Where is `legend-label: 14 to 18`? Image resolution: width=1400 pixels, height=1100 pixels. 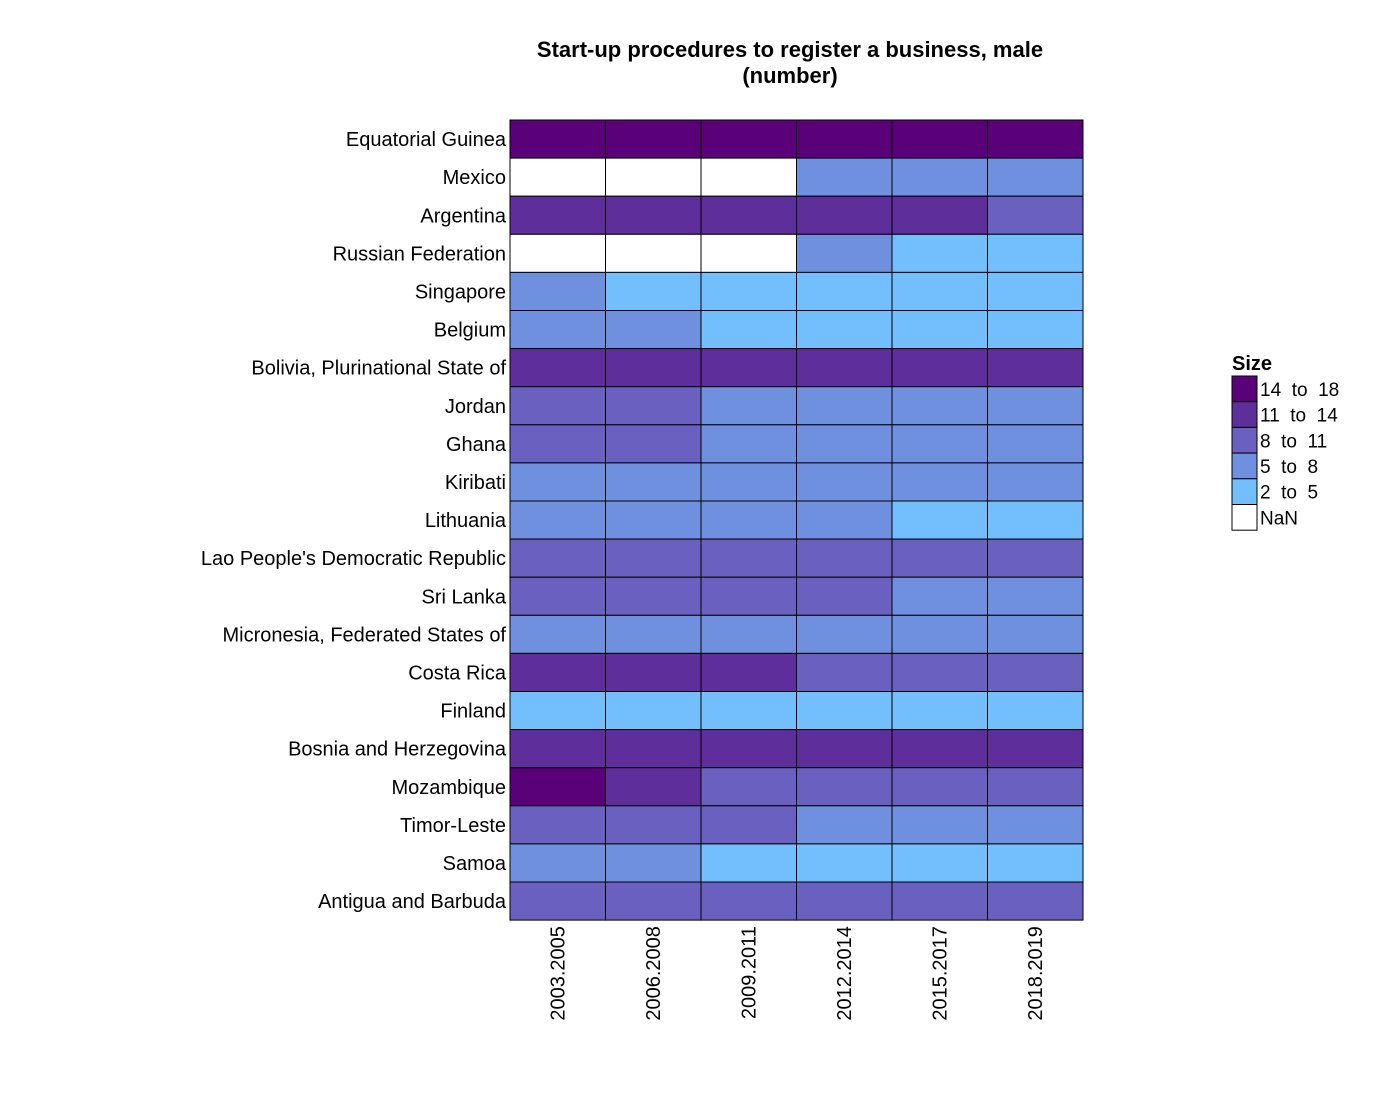 legend-label: 14 to 18 is located at coordinates (1299, 390).